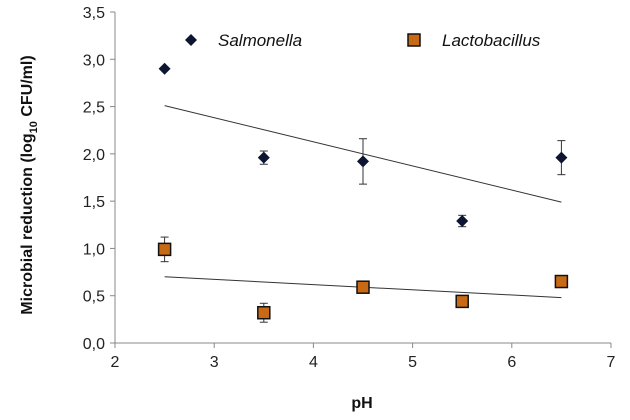 The image size is (630, 420). Describe the element at coordinates (94, 13) in the screenshot. I see `y-tick-label: 3,5` at that location.